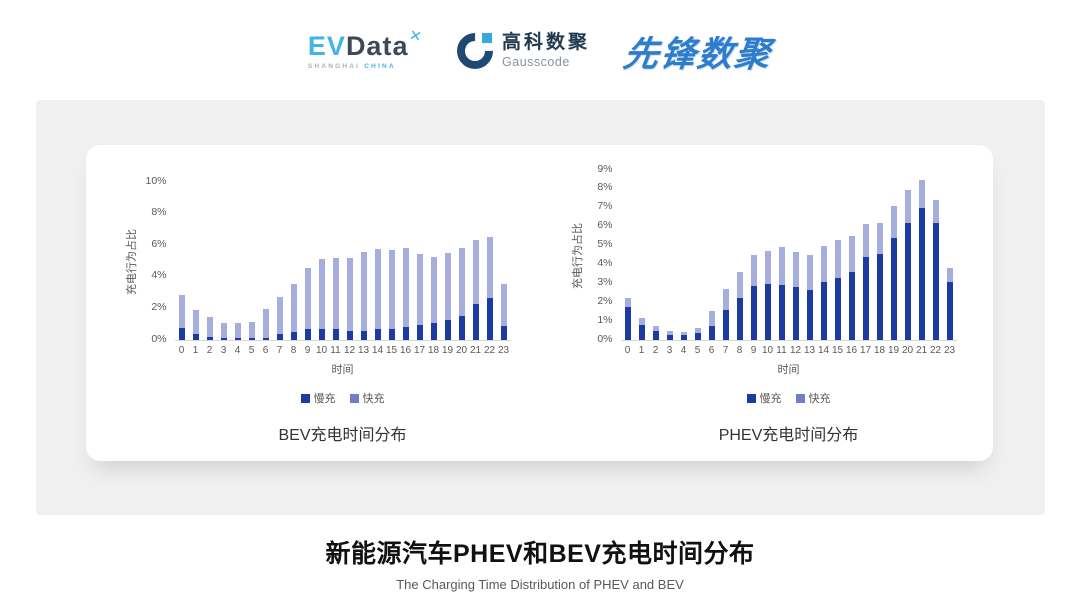 The image size is (1080, 608). What do you see at coordinates (697, 350) in the screenshot?
I see `x-tick-label: 5` at bounding box center [697, 350].